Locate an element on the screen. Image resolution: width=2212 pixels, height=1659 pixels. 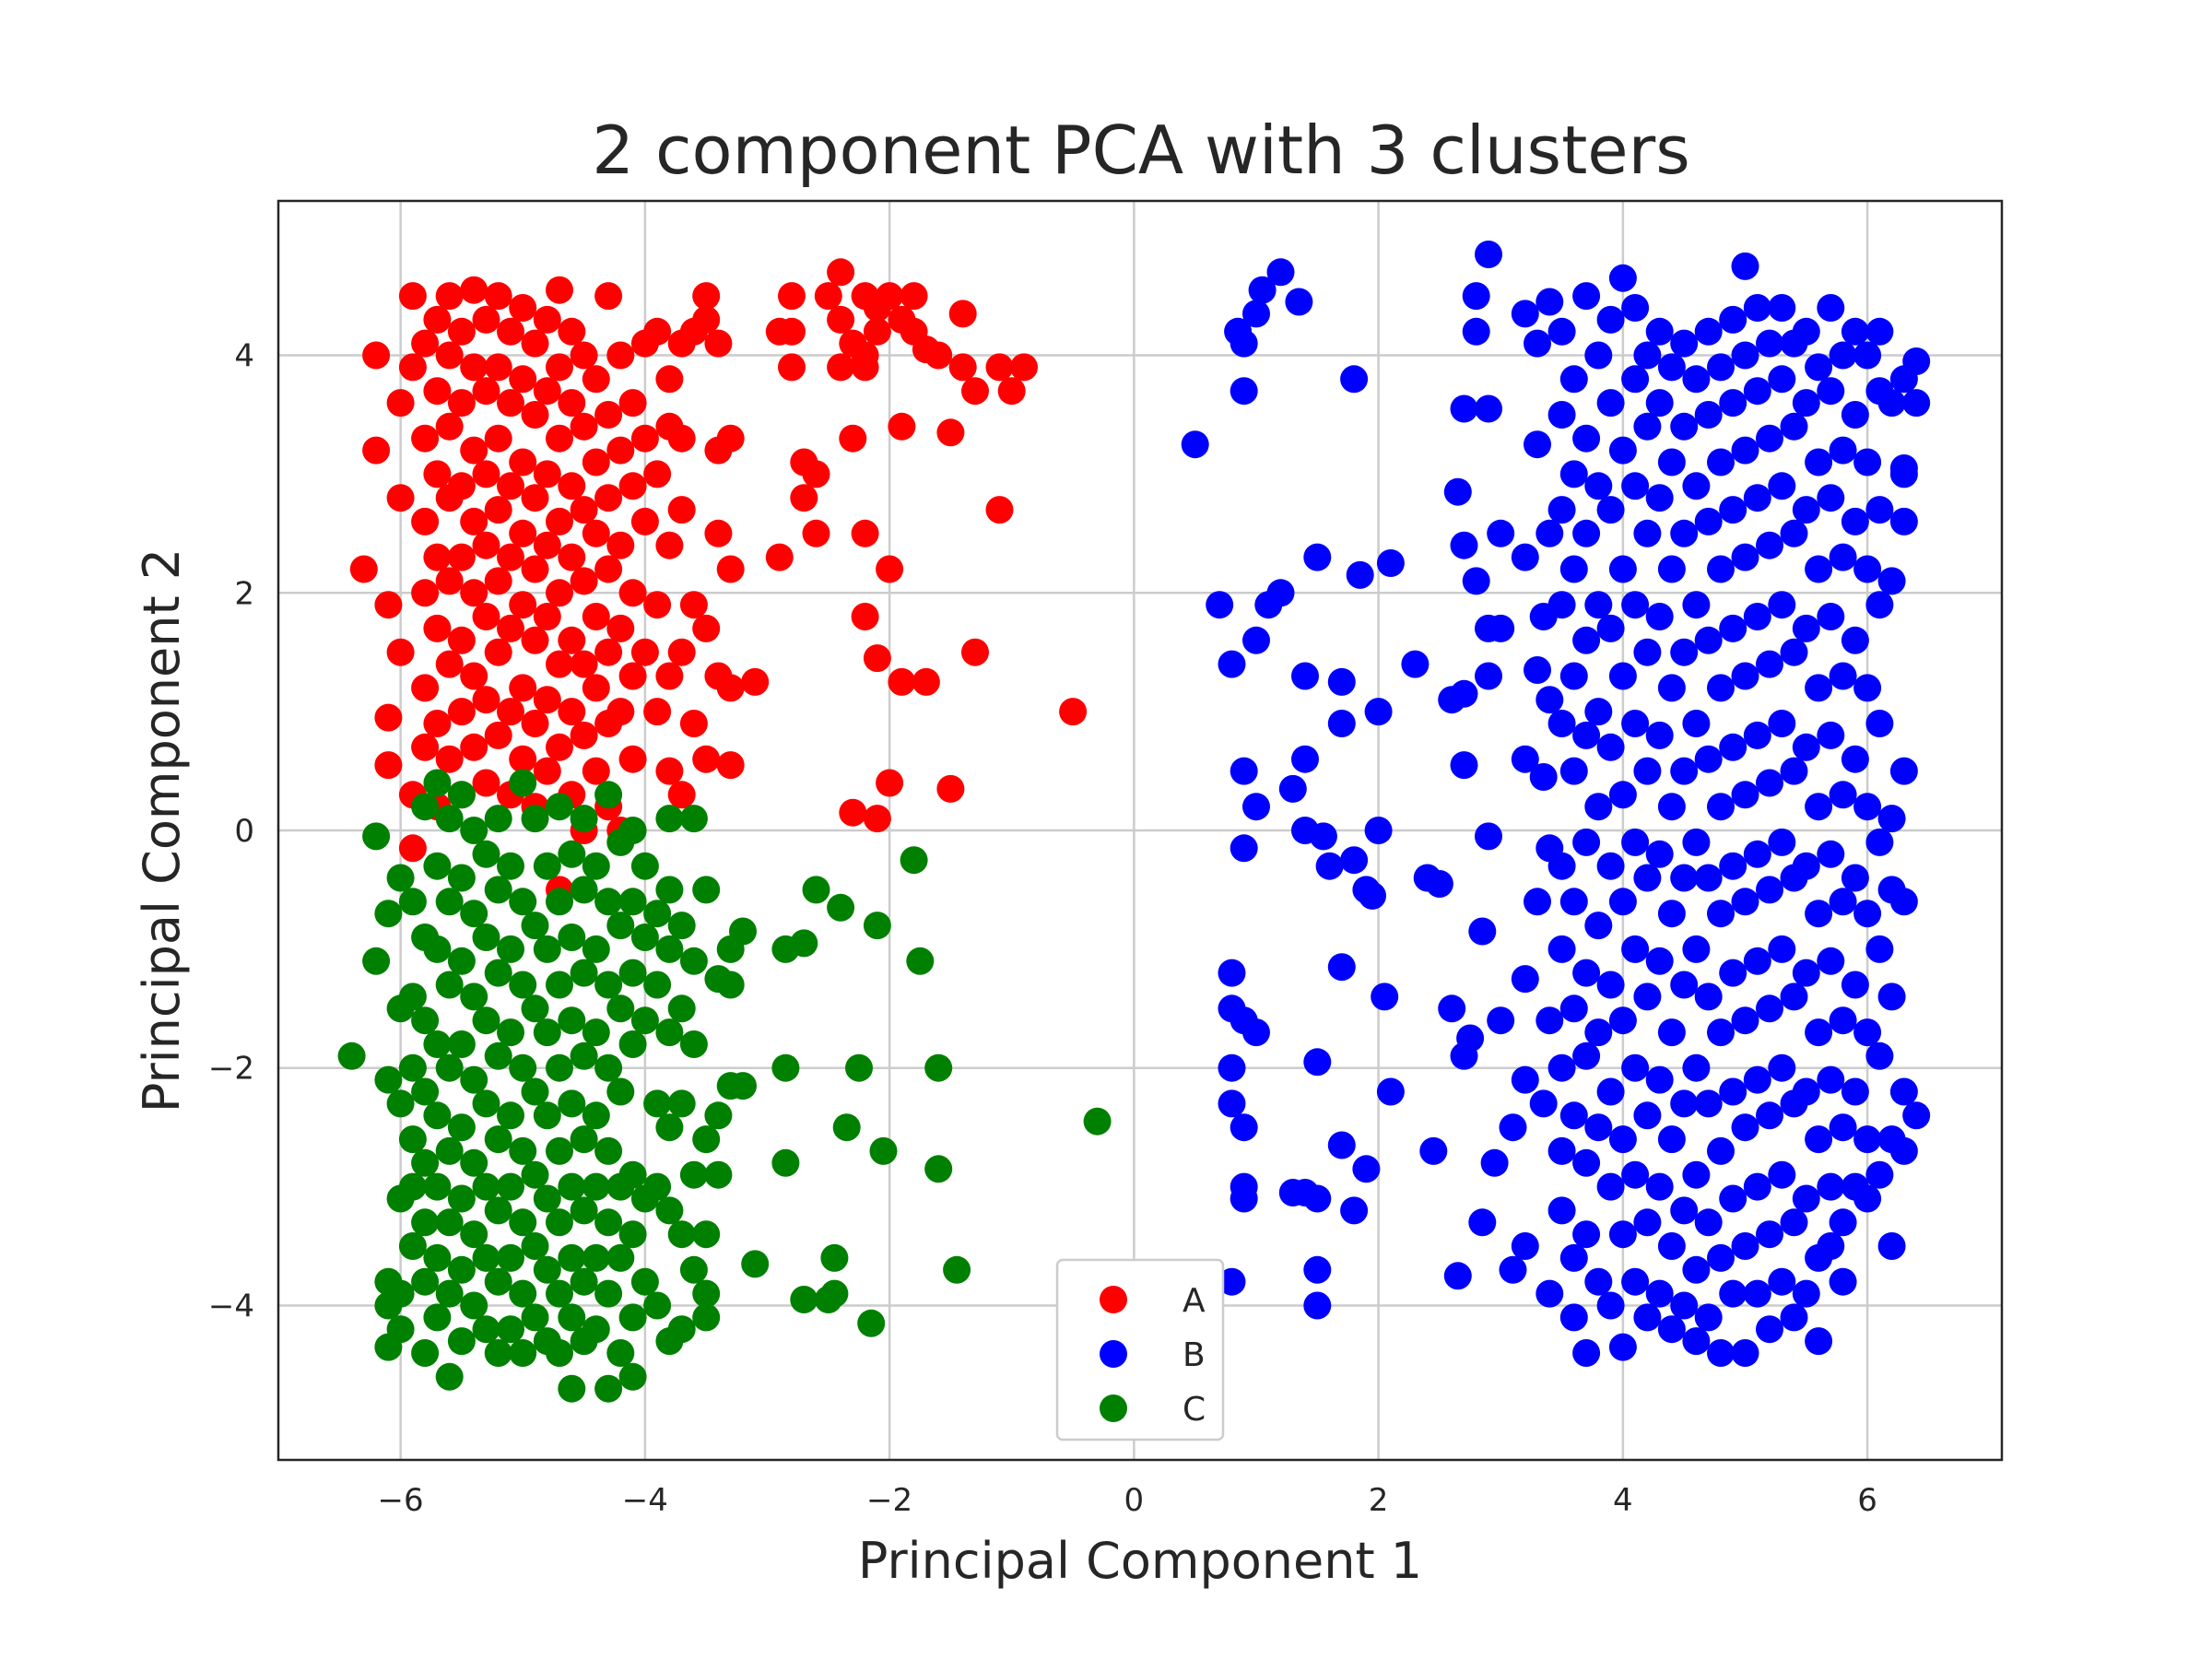
x-tick-label: 0 is located at coordinates (1134, 1500).